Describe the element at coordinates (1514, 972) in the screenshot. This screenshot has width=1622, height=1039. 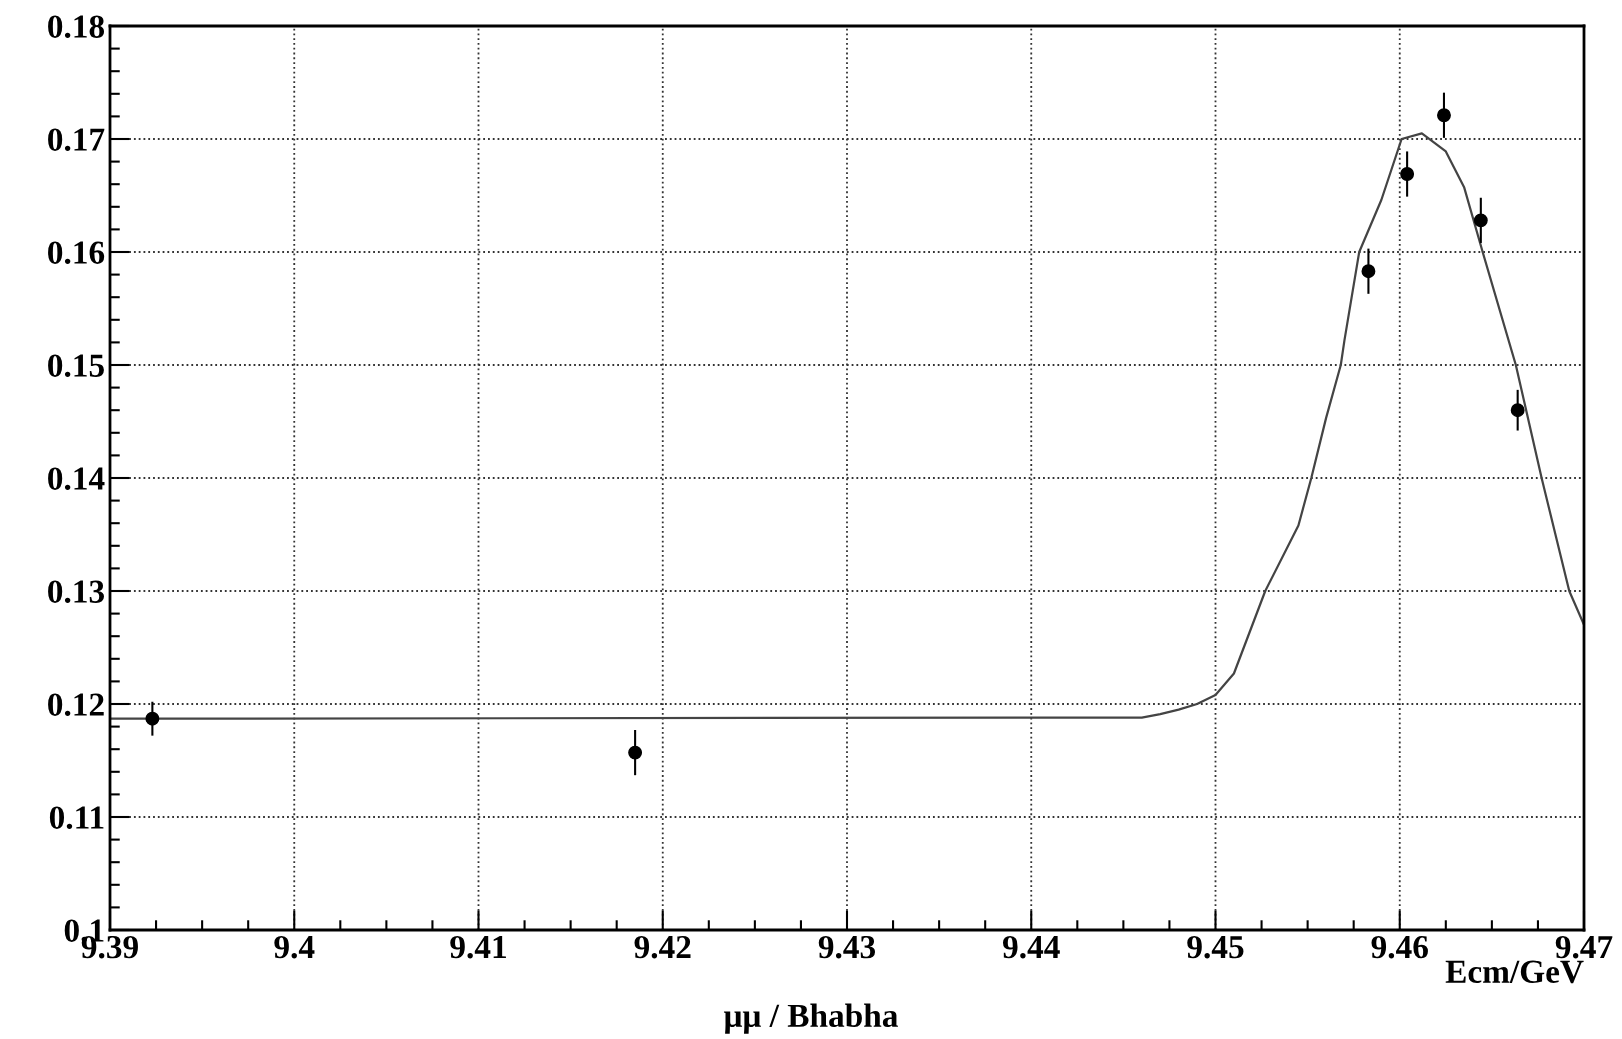
I see `x-axis-title: Ecm/GeV` at that location.